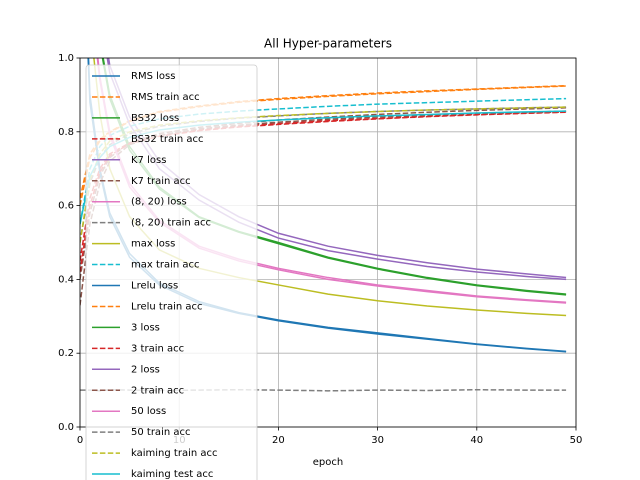  What do you see at coordinates (278, 440) in the screenshot?
I see `x-tick-label: 20` at bounding box center [278, 440].